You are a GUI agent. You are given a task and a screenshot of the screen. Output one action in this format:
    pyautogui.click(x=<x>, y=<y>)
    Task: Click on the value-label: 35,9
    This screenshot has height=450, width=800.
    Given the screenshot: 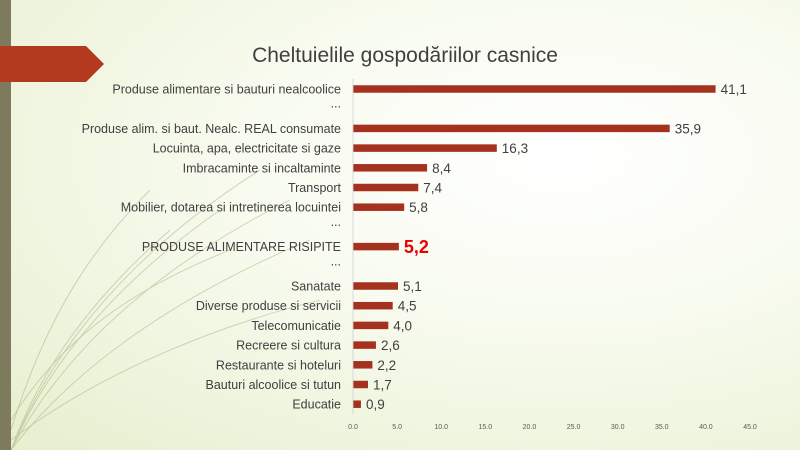 What is the action you would take?
    pyautogui.click(x=688, y=128)
    